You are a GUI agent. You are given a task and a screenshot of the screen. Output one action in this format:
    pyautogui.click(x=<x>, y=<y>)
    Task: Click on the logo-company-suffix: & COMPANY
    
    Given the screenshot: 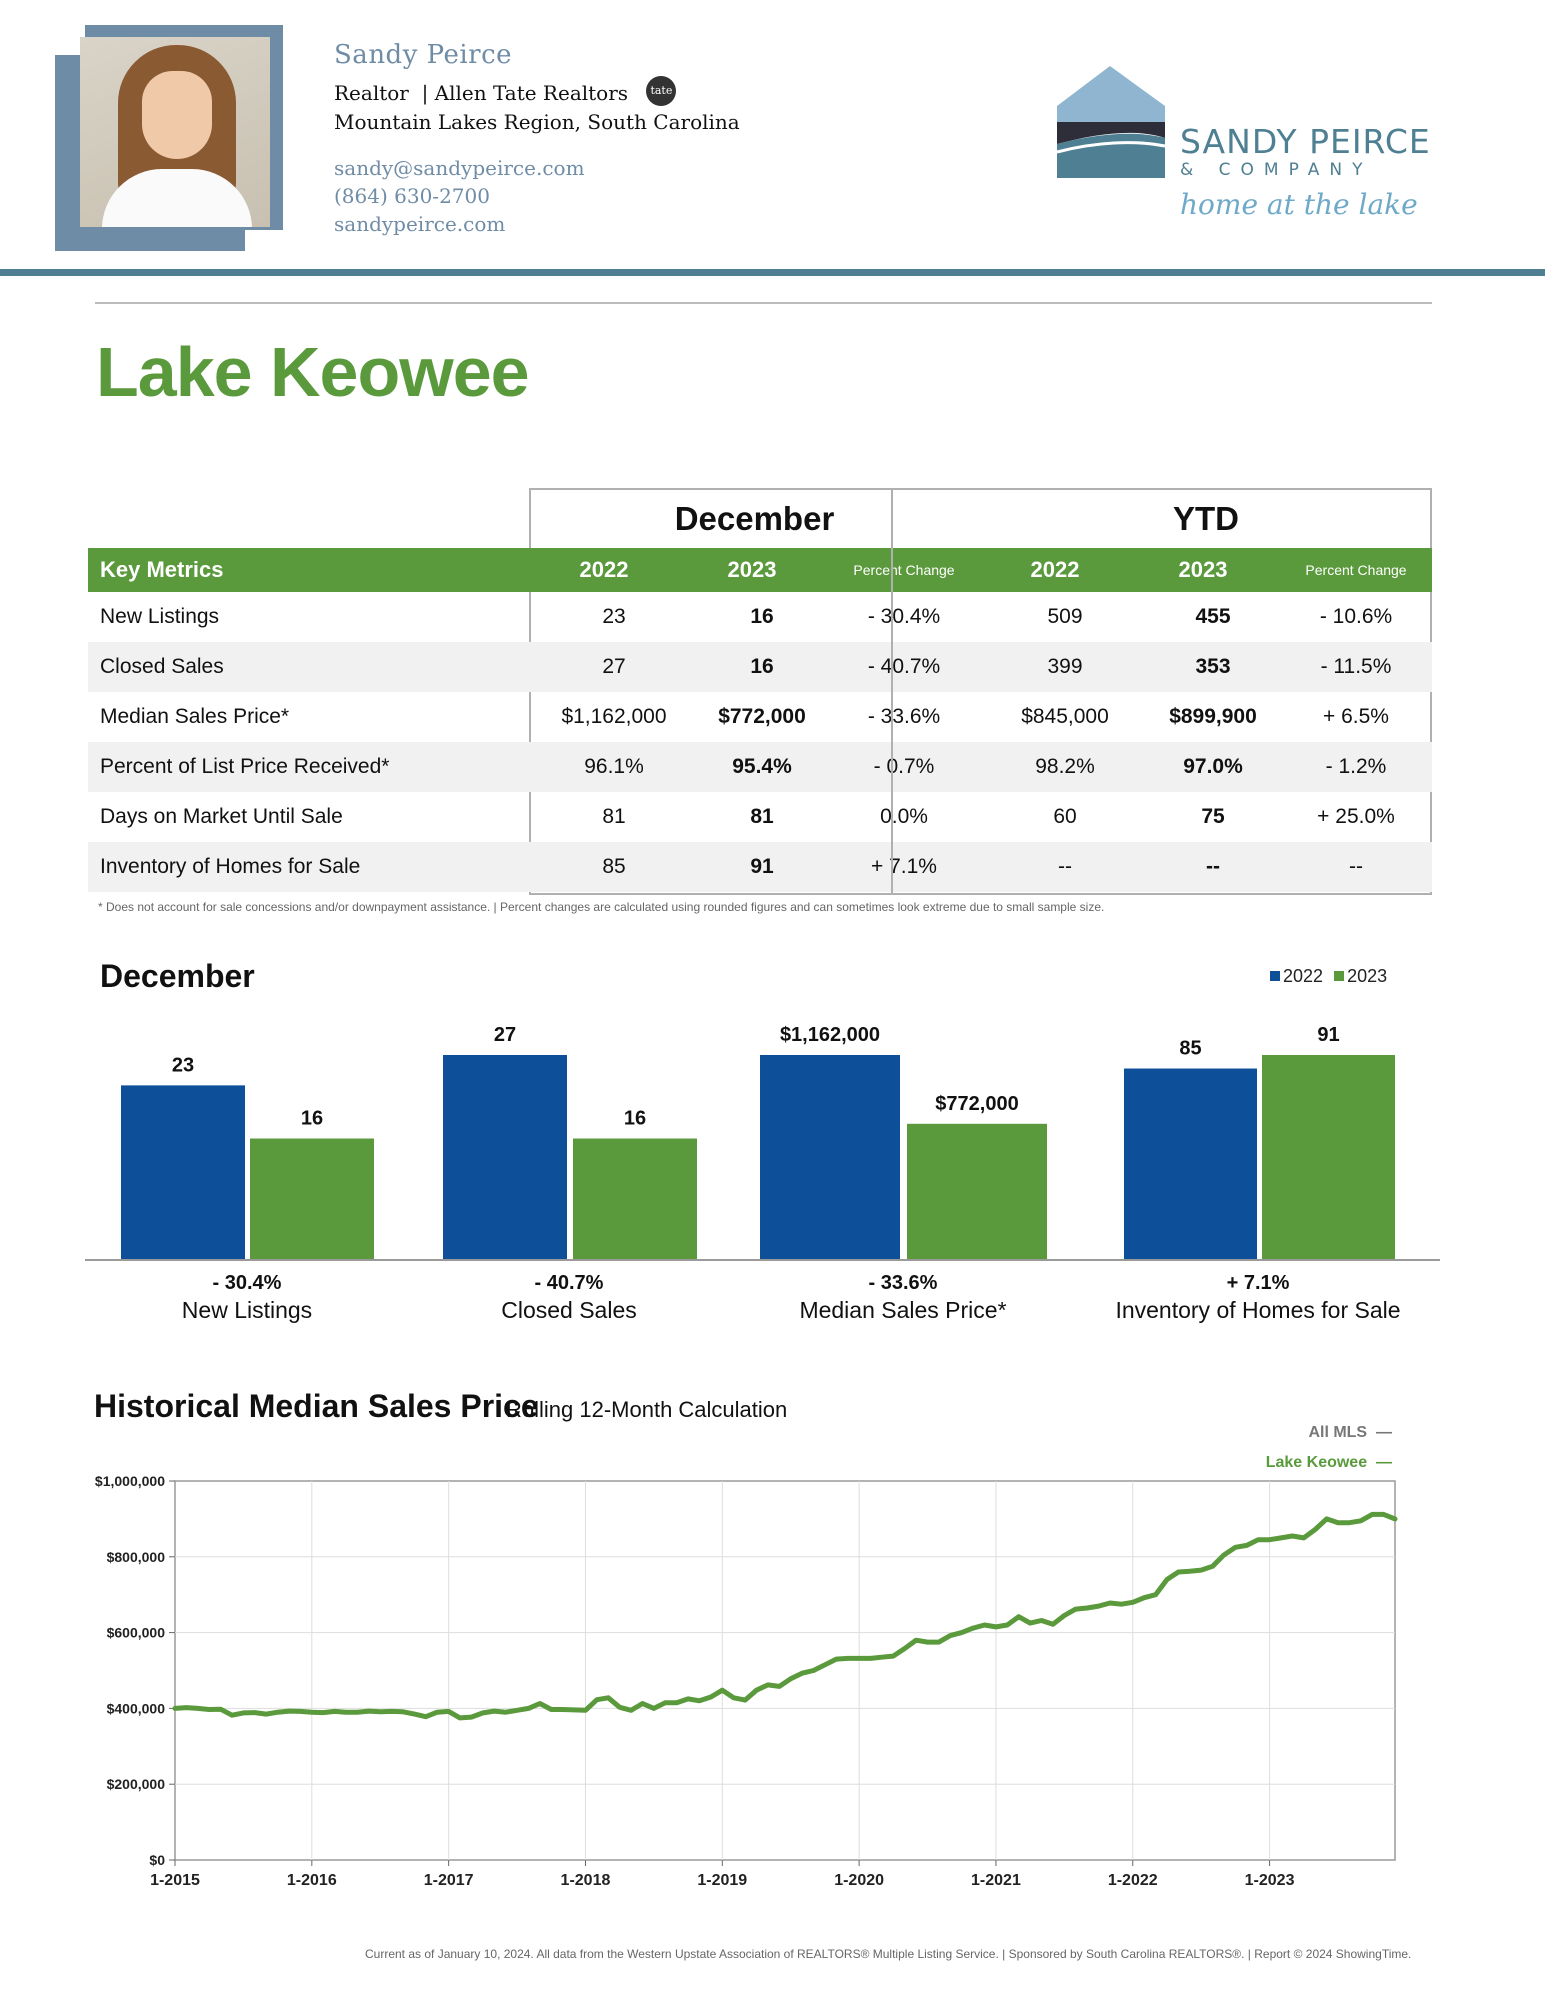 What is the action you would take?
    pyautogui.click(x=1276, y=170)
    